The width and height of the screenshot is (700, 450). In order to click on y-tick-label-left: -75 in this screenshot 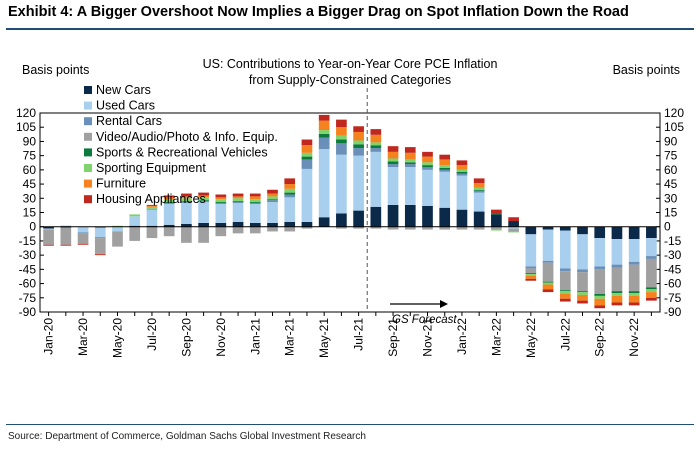, I will do `click(28, 298)`.